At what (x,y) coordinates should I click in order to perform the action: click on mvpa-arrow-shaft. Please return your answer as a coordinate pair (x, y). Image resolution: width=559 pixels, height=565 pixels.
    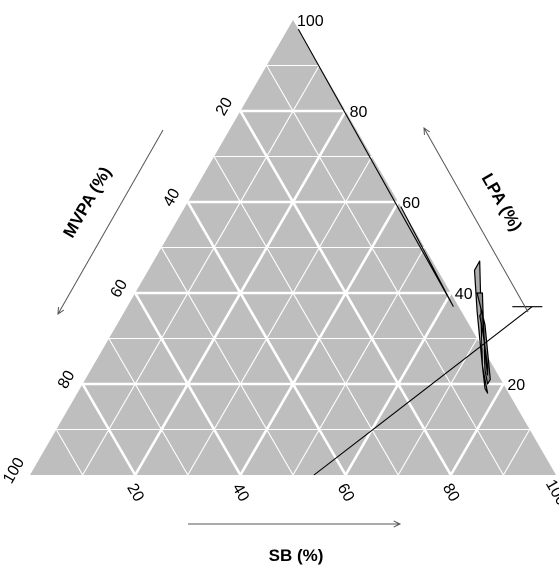
    Looking at the image, I should click on (110, 222).